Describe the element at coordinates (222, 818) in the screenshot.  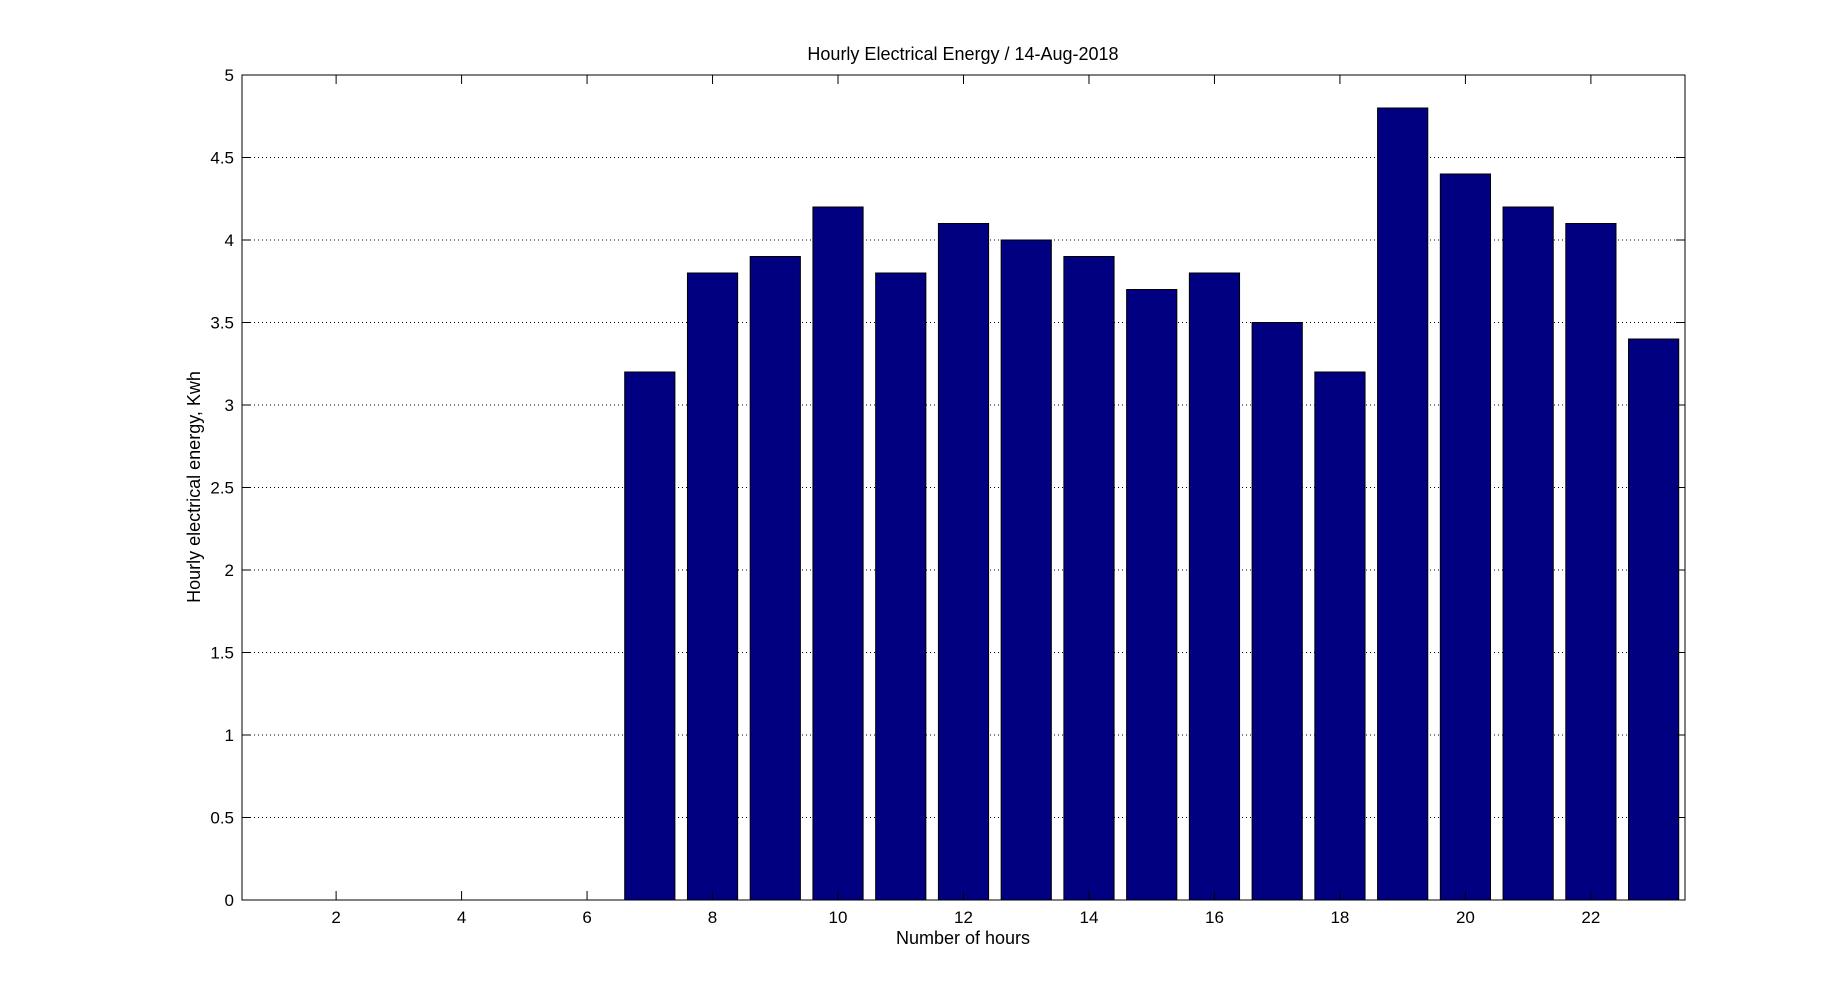
I see `y-tick-label: 0.5` at that location.